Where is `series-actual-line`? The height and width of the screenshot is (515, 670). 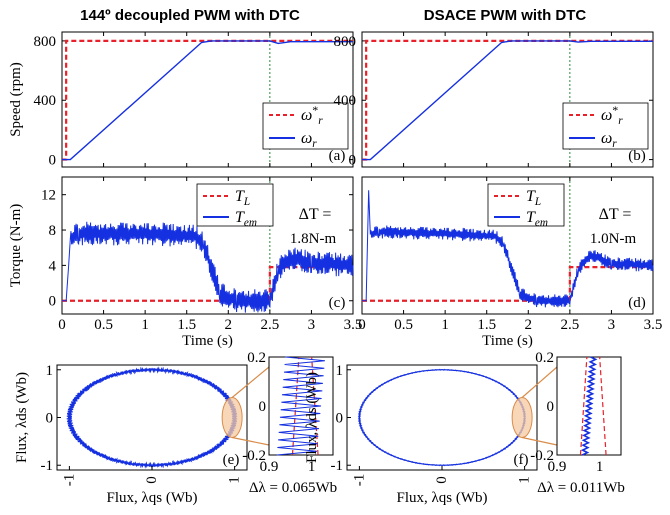 series-actual-line is located at coordinates (207, 100).